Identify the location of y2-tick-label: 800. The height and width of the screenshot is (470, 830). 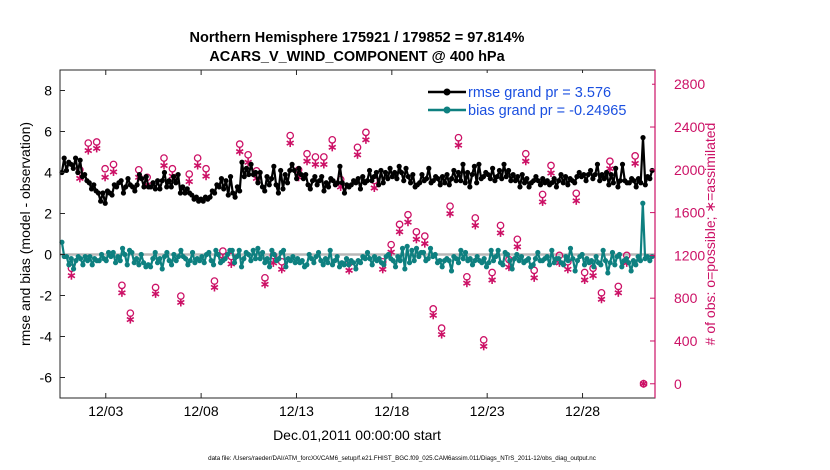
(686, 298).